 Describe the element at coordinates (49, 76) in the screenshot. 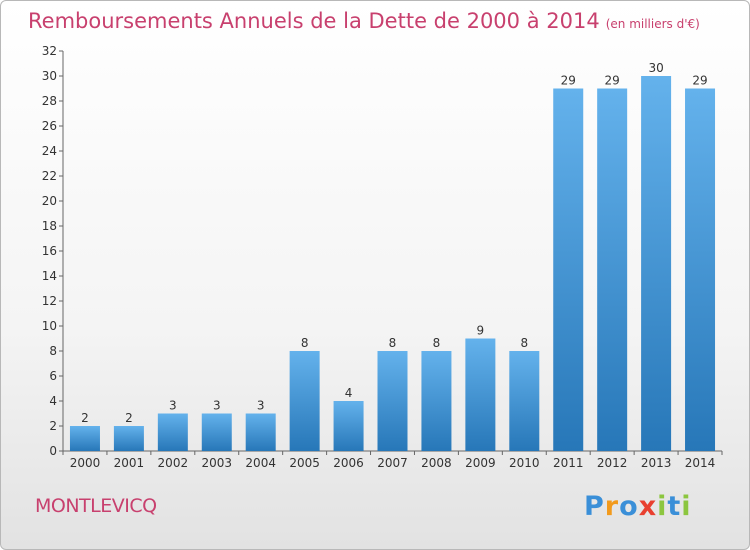

I see `y-tick-label: 30` at that location.